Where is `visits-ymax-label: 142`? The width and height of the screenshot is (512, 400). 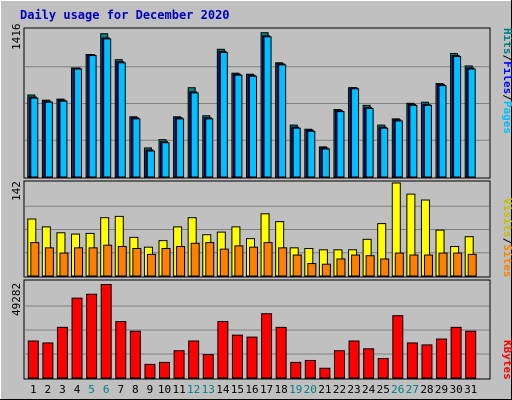
visits-ymax-label: 142 is located at coordinates (16, 191).